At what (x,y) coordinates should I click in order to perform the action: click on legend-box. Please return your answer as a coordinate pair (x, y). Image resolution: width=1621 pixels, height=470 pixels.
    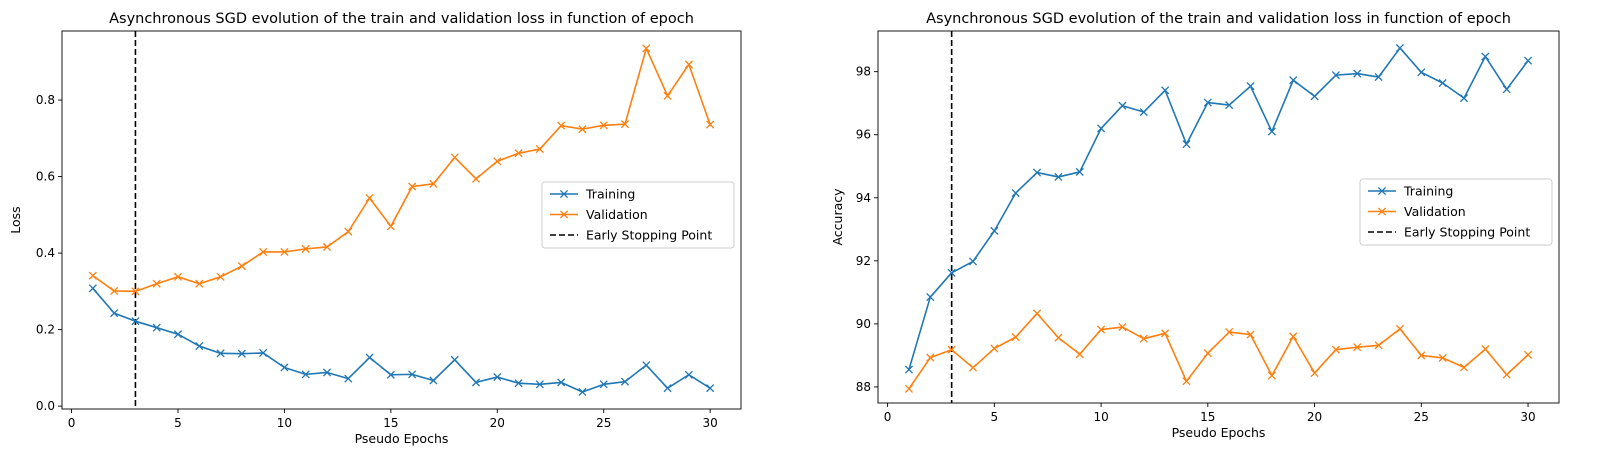
    Looking at the image, I should click on (638, 215).